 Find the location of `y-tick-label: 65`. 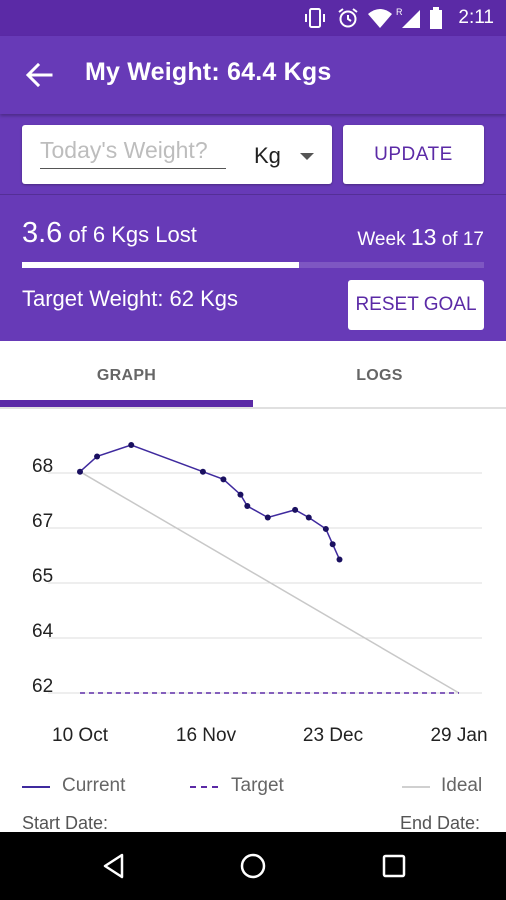

y-tick-label: 65 is located at coordinates (42, 576).